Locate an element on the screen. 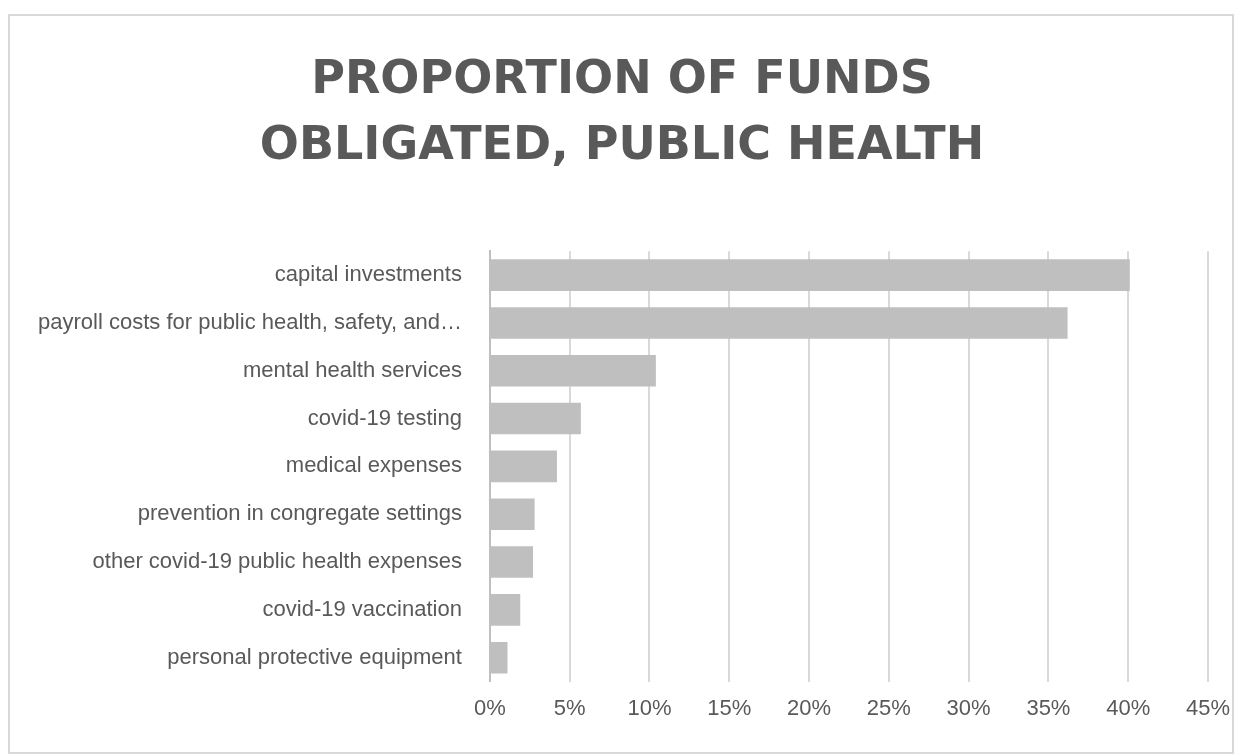 This screenshot has height=756, width=1244. x-tick-label: 15% is located at coordinates (729, 707).